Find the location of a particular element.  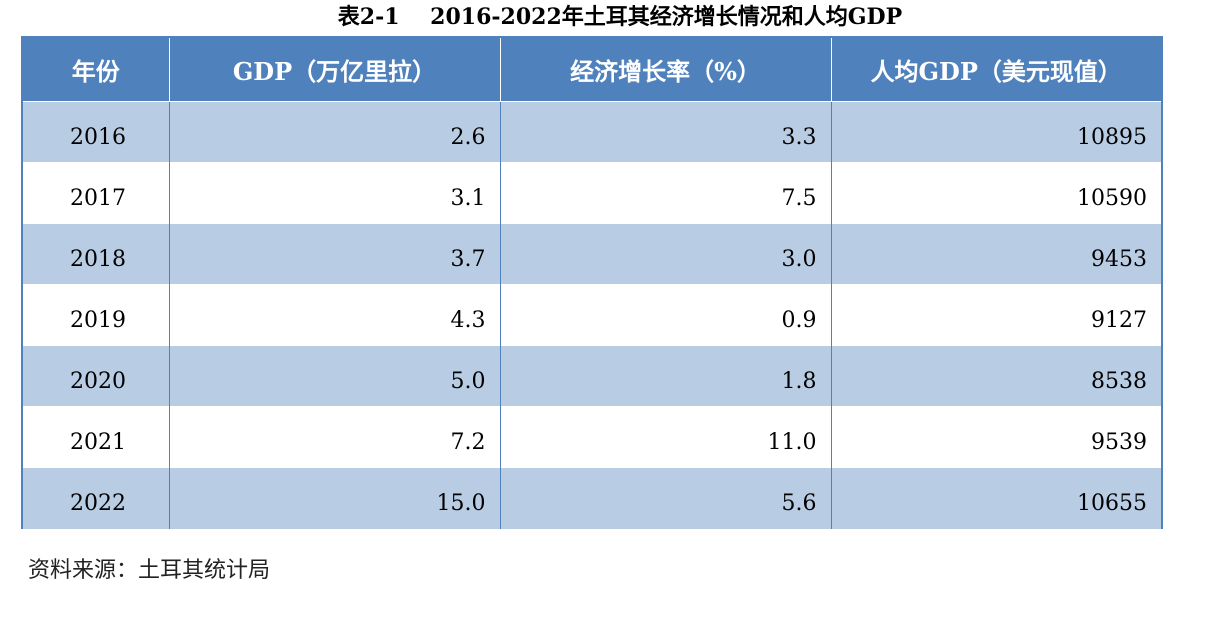

table-row: 2022 15.0 5.6 10655 is located at coordinates (592, 498).